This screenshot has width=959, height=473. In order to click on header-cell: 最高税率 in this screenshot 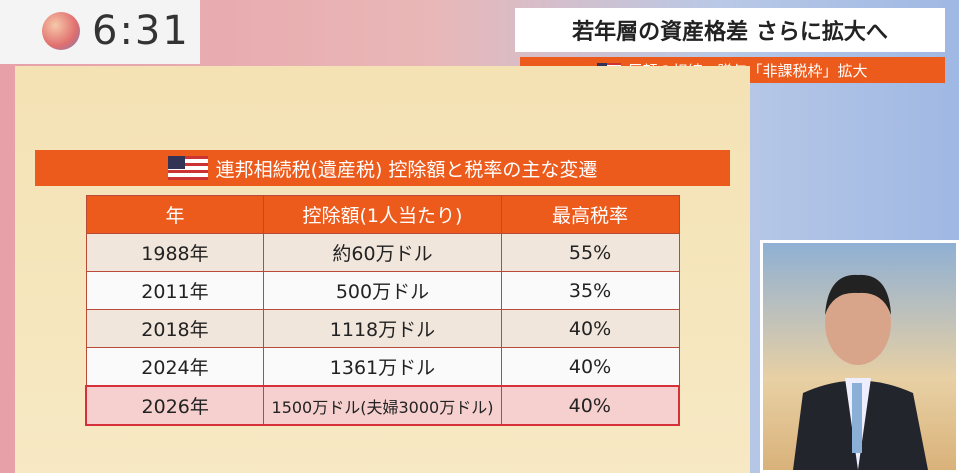, I will do `click(590, 214)`.